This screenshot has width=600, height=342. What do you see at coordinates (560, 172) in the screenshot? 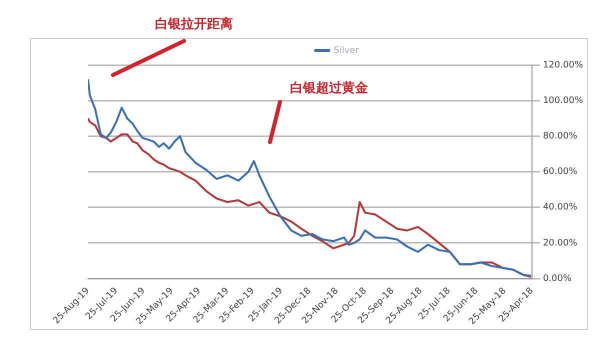
I see `y-tick-label: 60.00%` at bounding box center [560, 172].